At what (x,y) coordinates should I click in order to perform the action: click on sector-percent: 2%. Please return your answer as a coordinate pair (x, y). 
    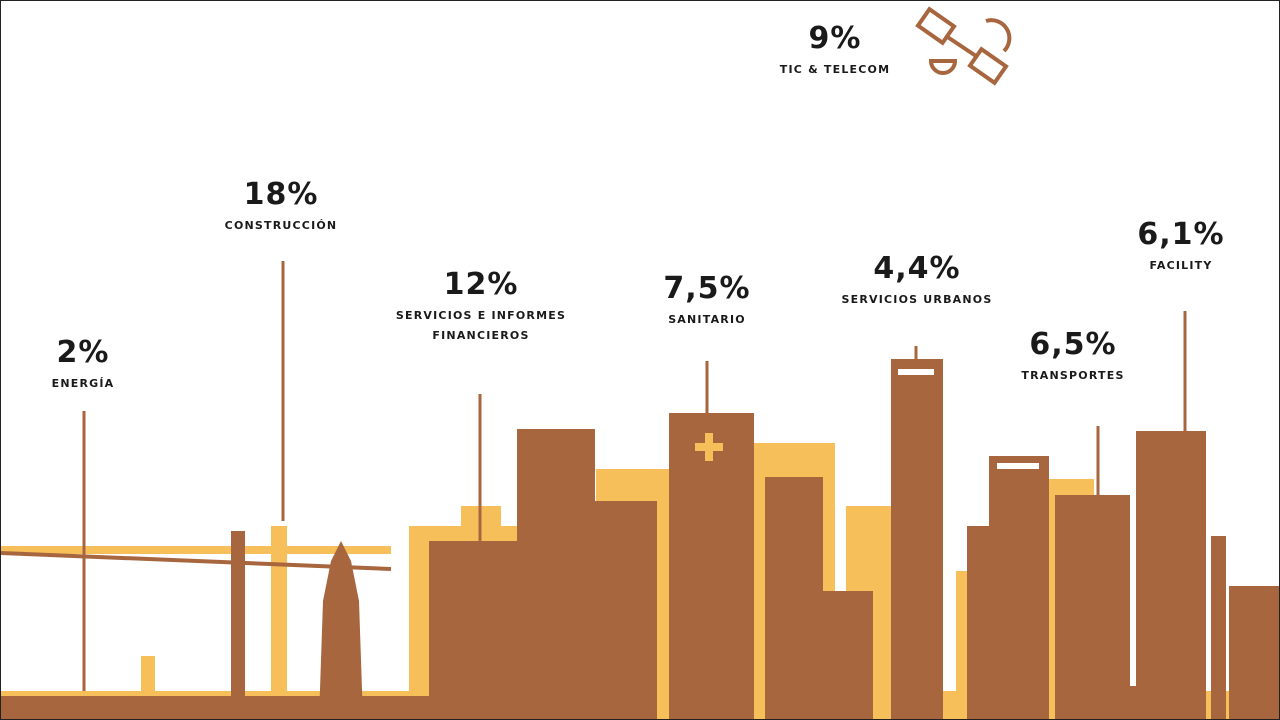
    Looking at the image, I should click on (83, 352).